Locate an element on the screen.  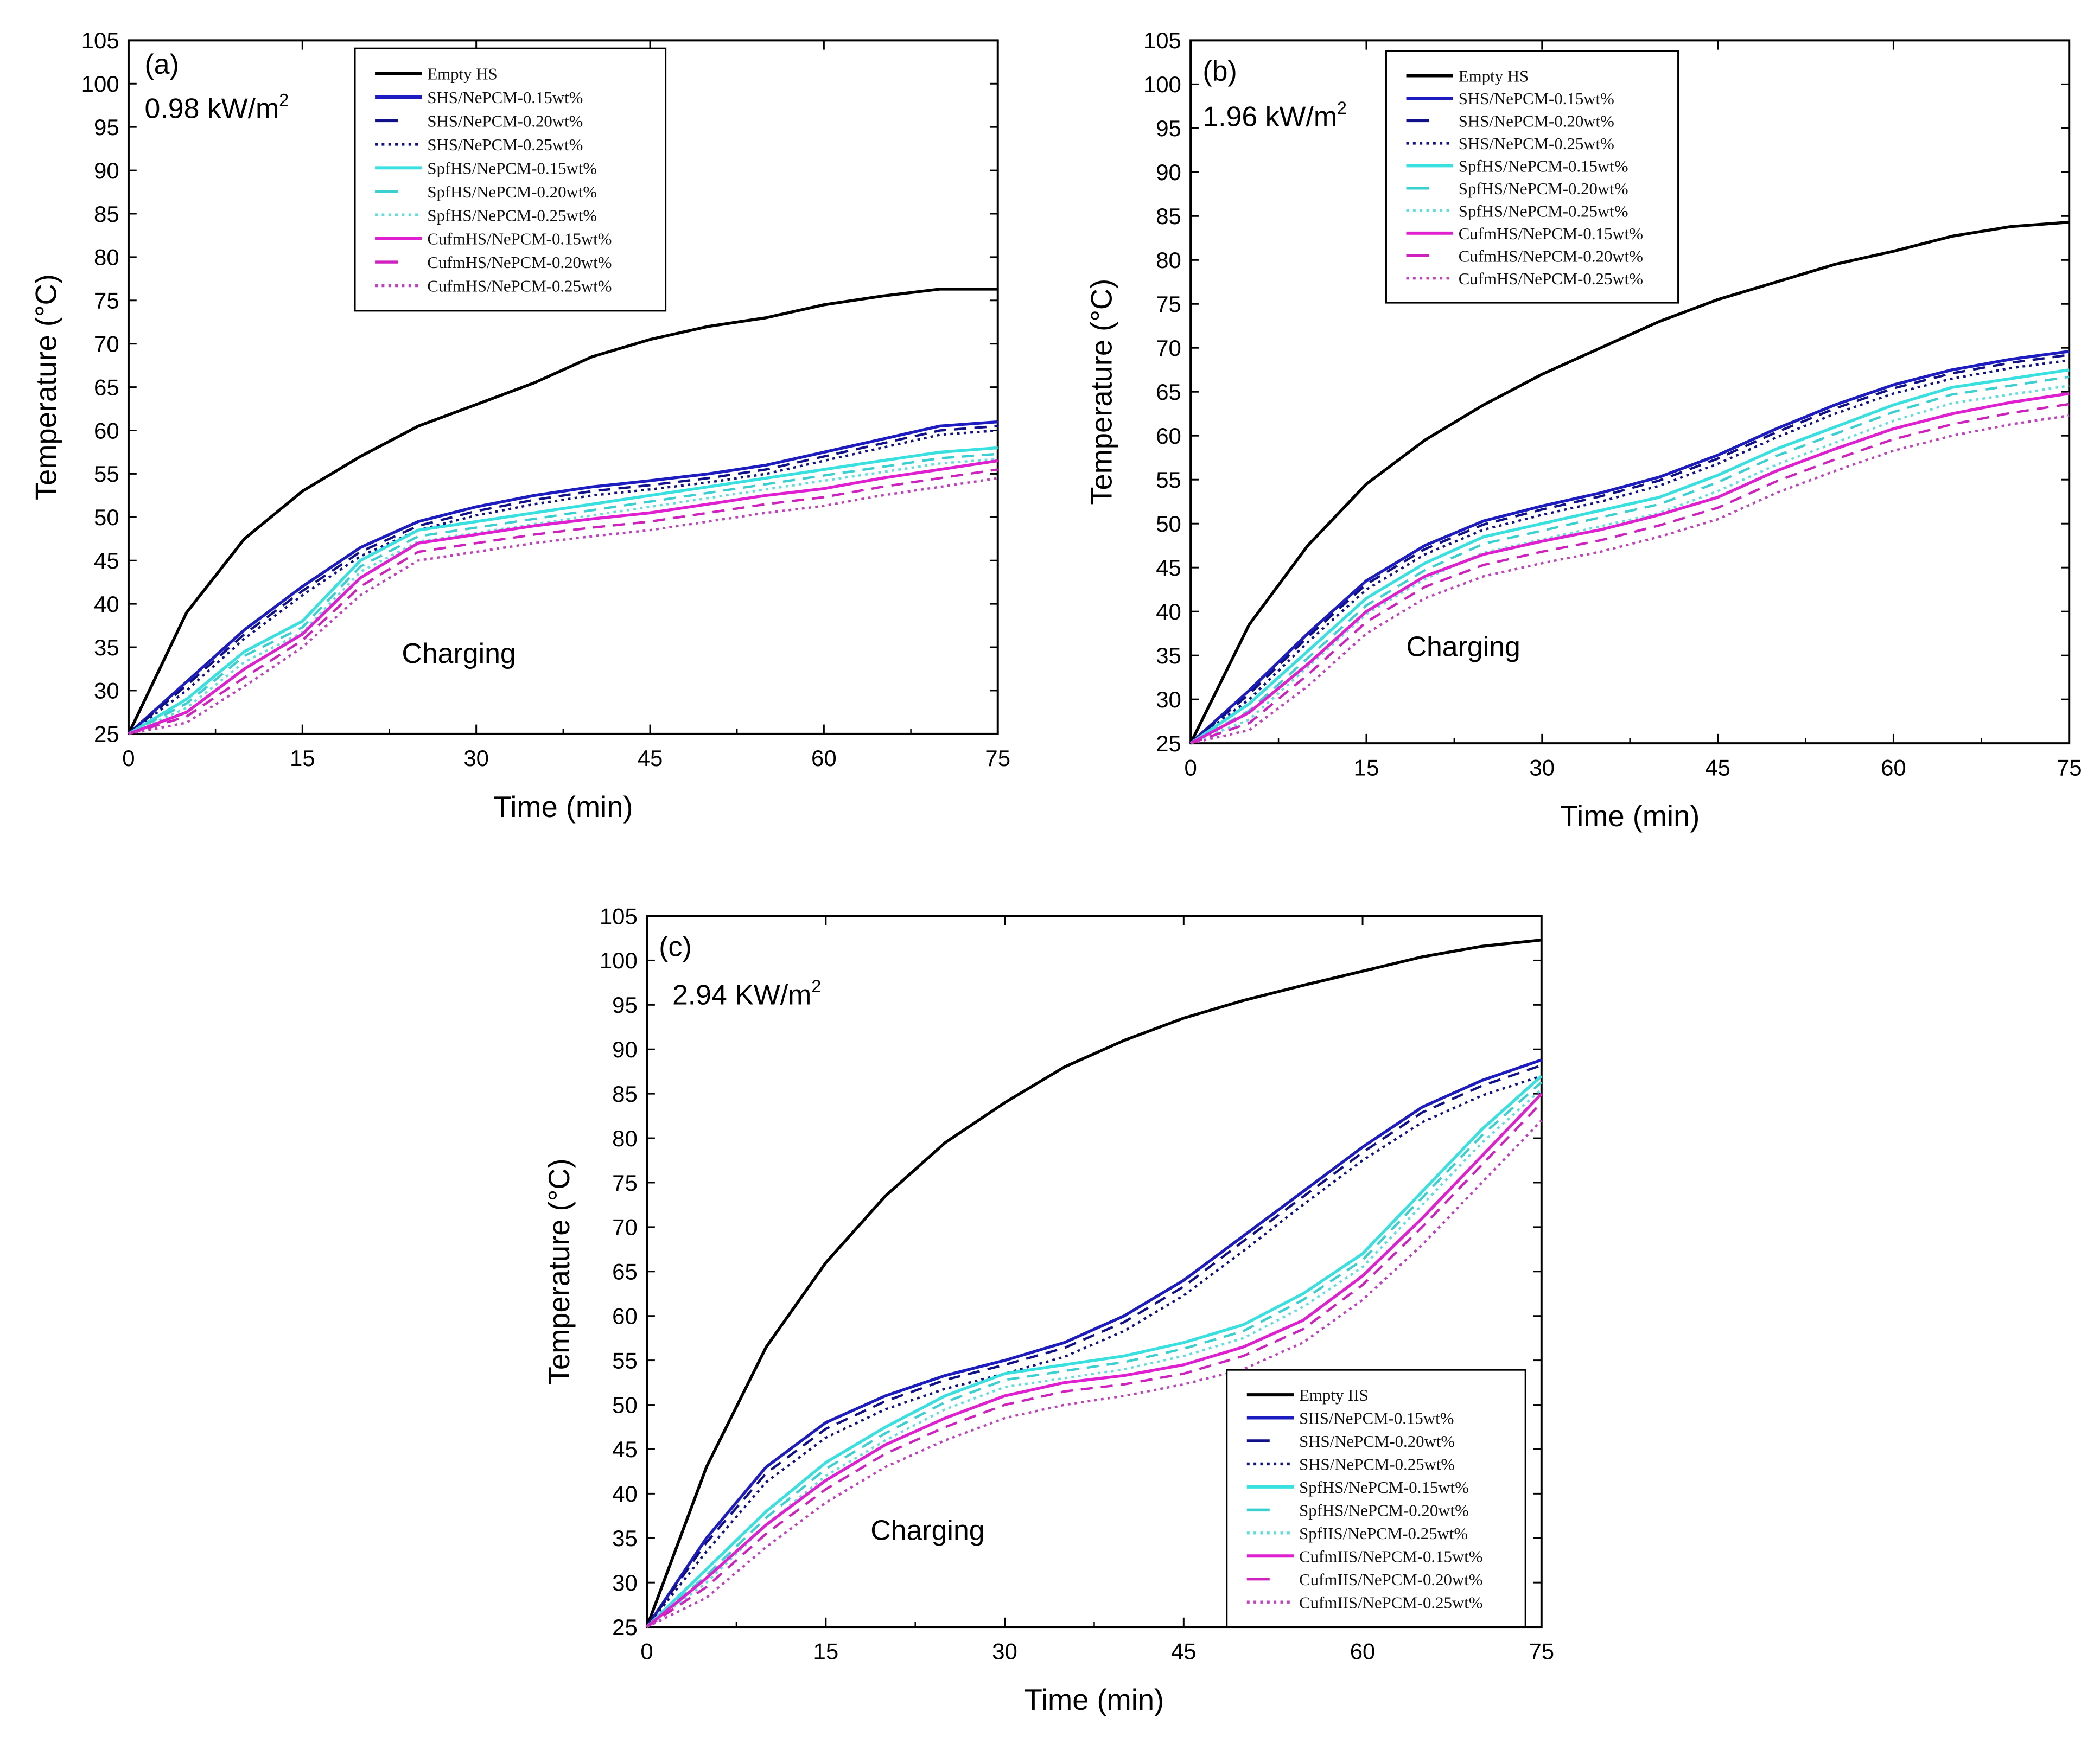
y-tick-label: 55 is located at coordinates (106, 474).